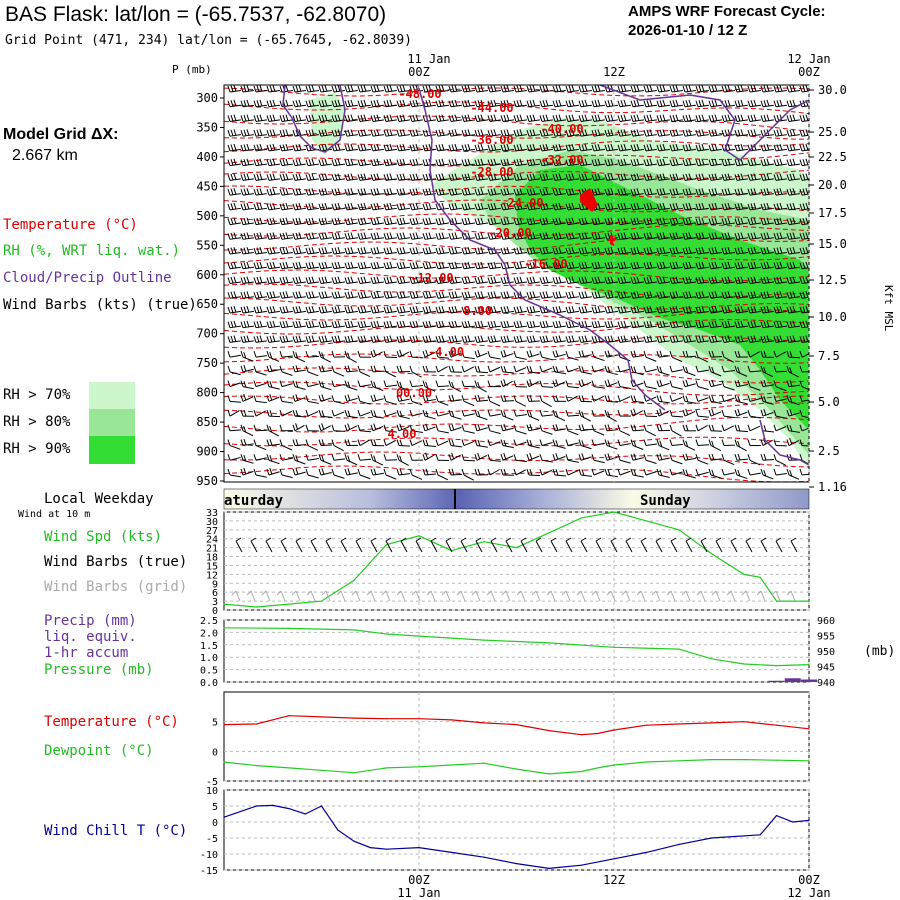 Image resolution: width=900 pixels, height=900 pixels. Describe the element at coordinates (116, 562) in the screenshot. I see `wind-barbs-true-label: Wind Barbs (true)` at that location.